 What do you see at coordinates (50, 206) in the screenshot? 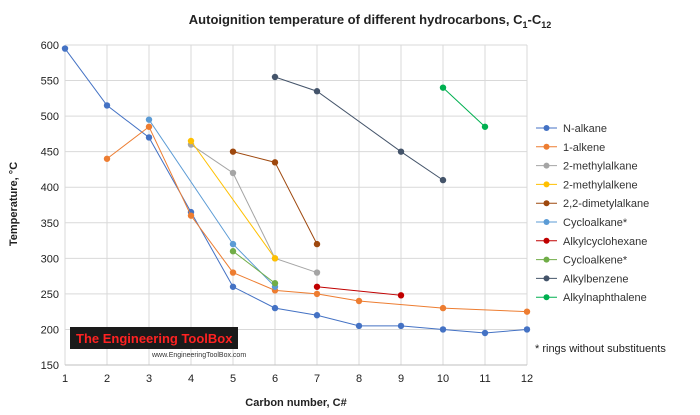
I see `y-tick-labels: 150 200 250 300 350 400 450 500 550 600` at bounding box center [50, 206].